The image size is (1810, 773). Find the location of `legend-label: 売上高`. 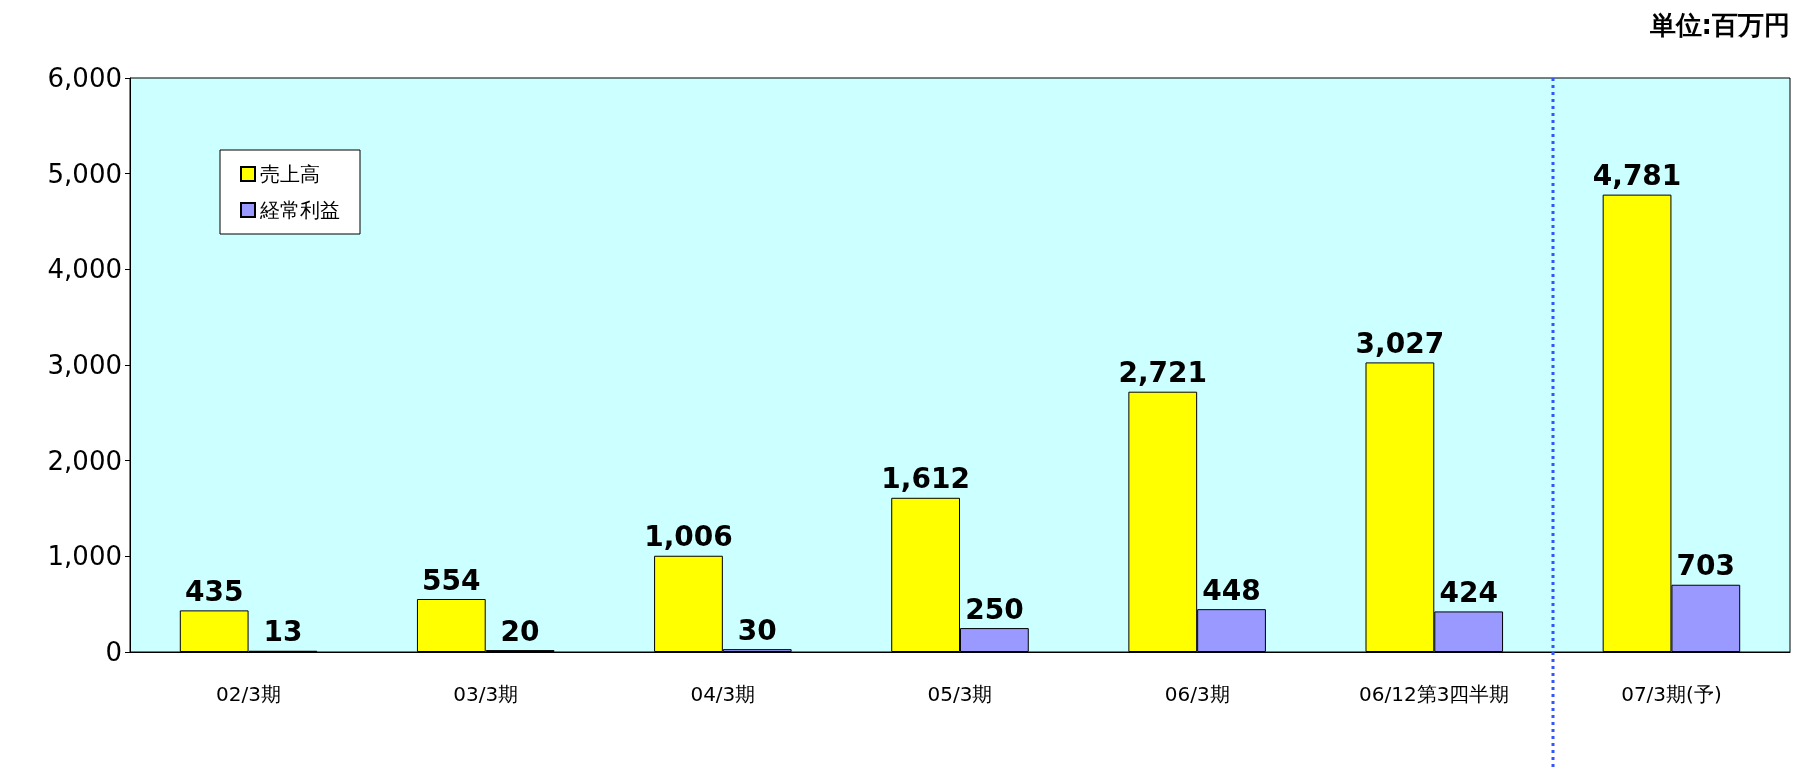

legend-label: 売上高 is located at coordinates (290, 174).